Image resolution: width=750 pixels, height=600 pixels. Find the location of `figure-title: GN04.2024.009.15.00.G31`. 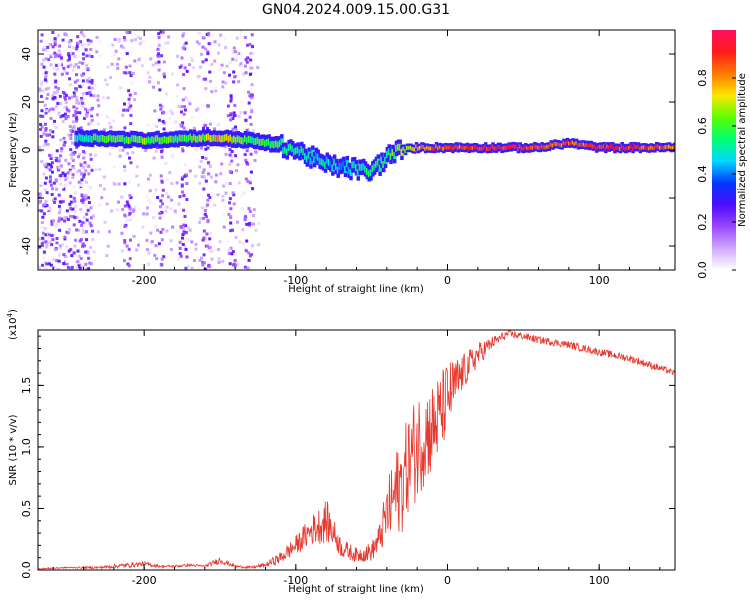

figure-title: GN04.2024.009.15.00.G31 is located at coordinates (356, 10).